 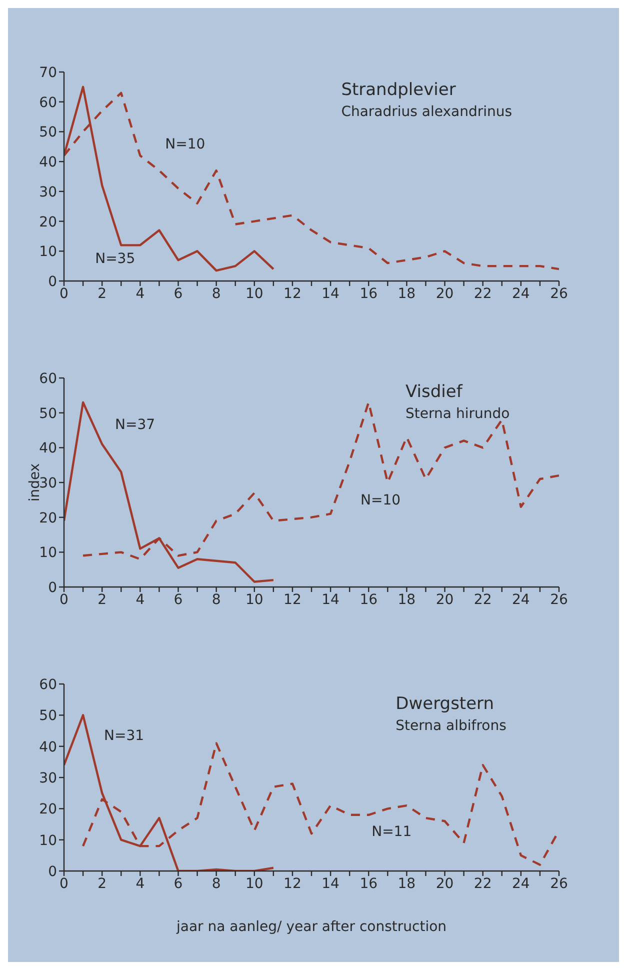 What do you see at coordinates (426, 112) in the screenshot?
I see `text: Charadrius alexandrinus` at bounding box center [426, 112].